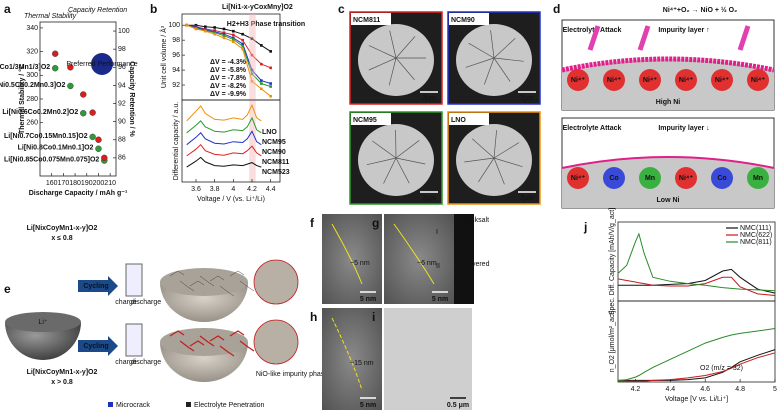 The height and width of the screenshot is (415, 780). Describe the element at coordinates (292, 374) in the screenshot. I see `note: NiO-like impurity phase` at that location.